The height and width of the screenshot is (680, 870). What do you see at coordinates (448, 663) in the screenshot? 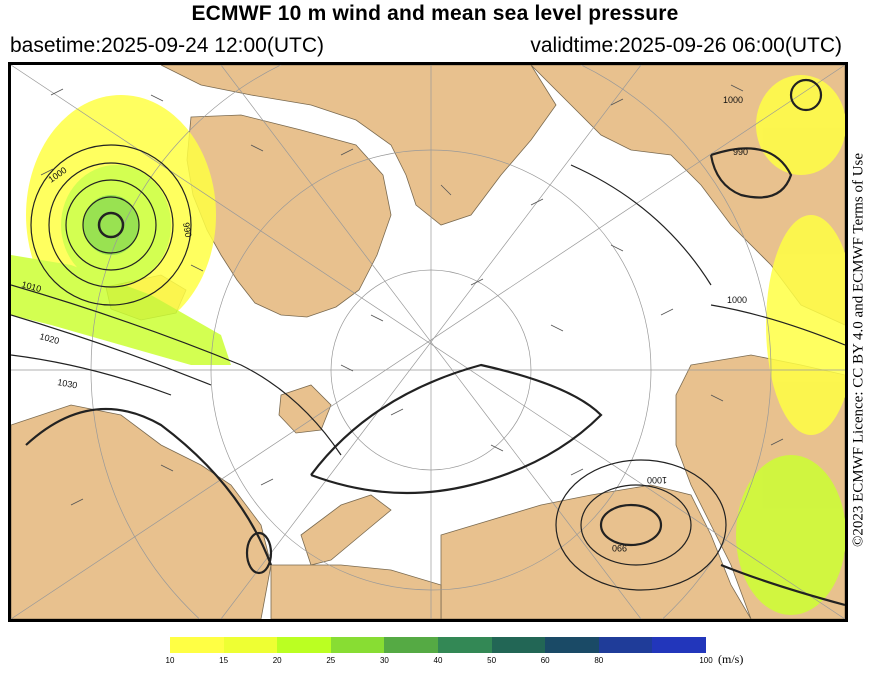
I see `colorbar-tick-labels: 10 15 20 25 30 40 50 60 80 100` at bounding box center [448, 663].